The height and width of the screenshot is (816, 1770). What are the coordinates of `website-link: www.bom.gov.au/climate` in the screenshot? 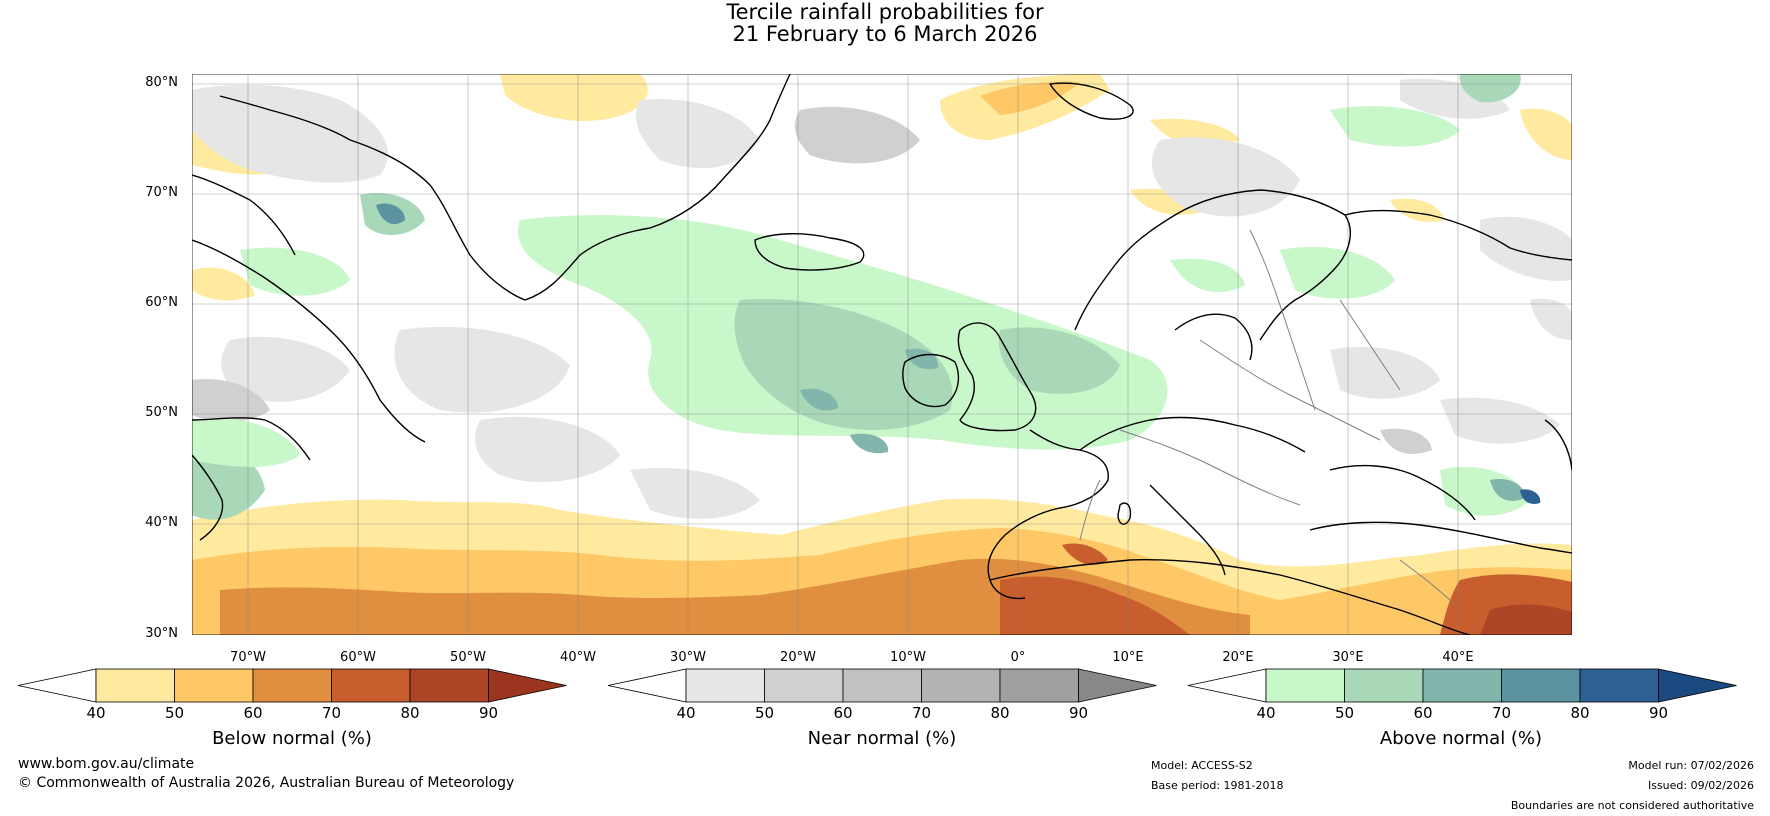 It's located at (106, 764).